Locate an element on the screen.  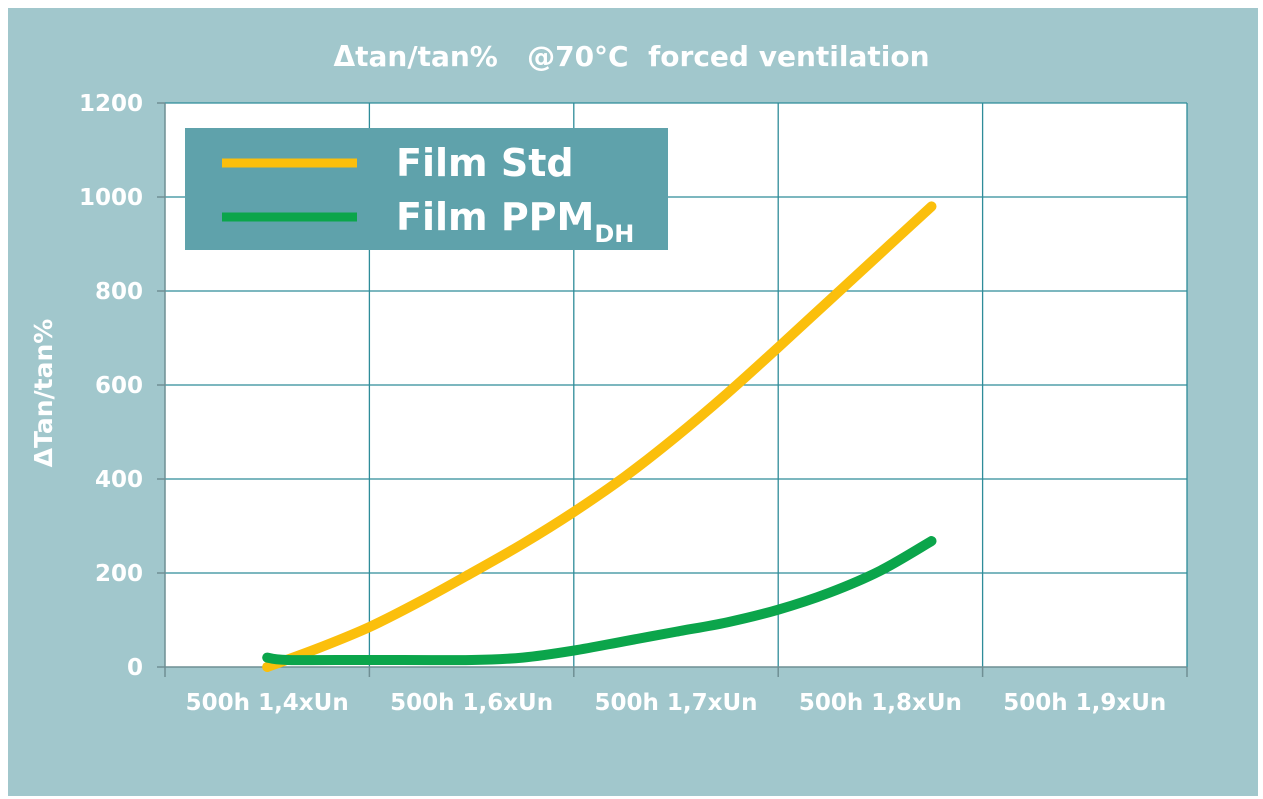
y-tick-label: 1000 is located at coordinates (111, 198).